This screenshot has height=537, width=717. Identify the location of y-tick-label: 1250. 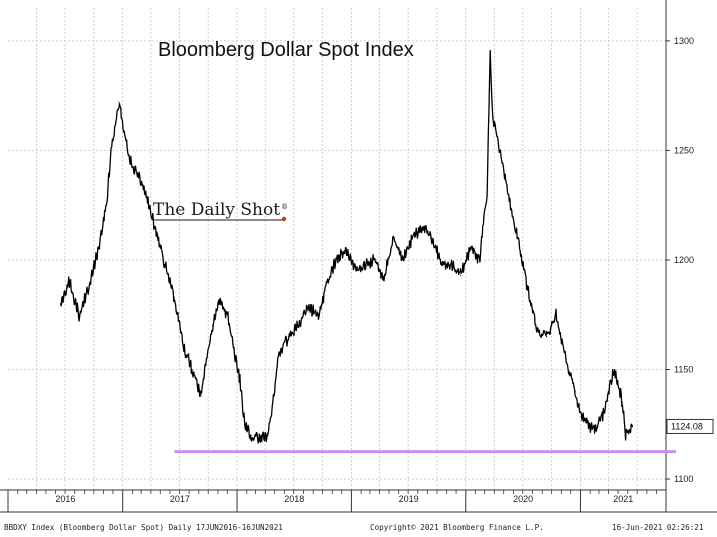
(684, 150).